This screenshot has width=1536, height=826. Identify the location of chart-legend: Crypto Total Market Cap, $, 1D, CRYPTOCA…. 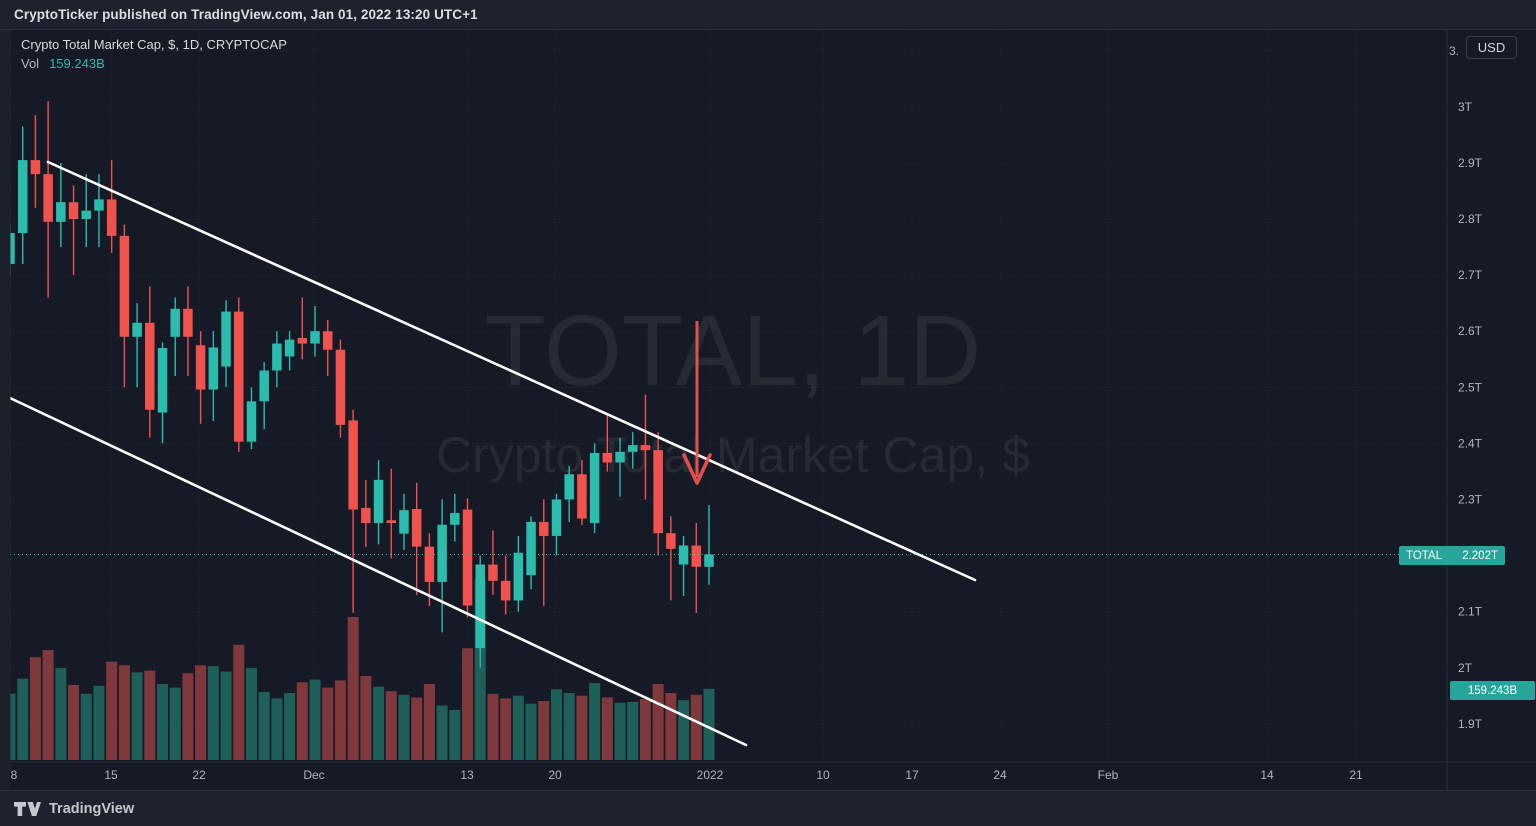
(154, 54).